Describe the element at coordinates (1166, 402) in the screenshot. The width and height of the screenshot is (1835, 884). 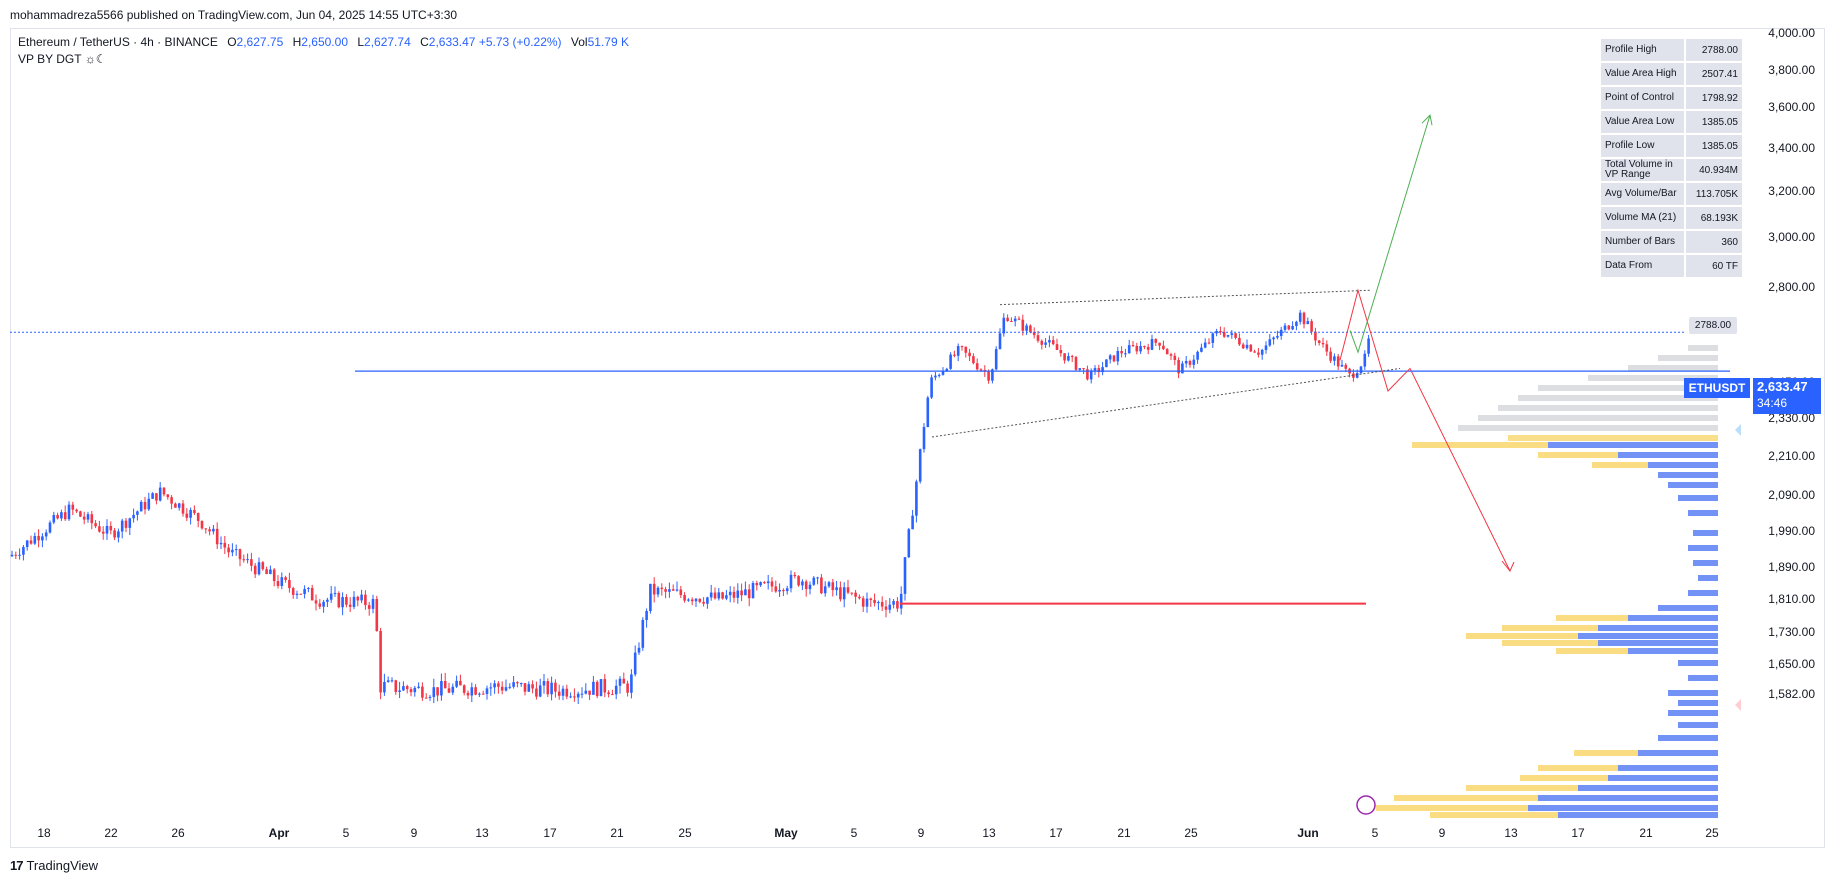
I see `channel-lower` at that location.